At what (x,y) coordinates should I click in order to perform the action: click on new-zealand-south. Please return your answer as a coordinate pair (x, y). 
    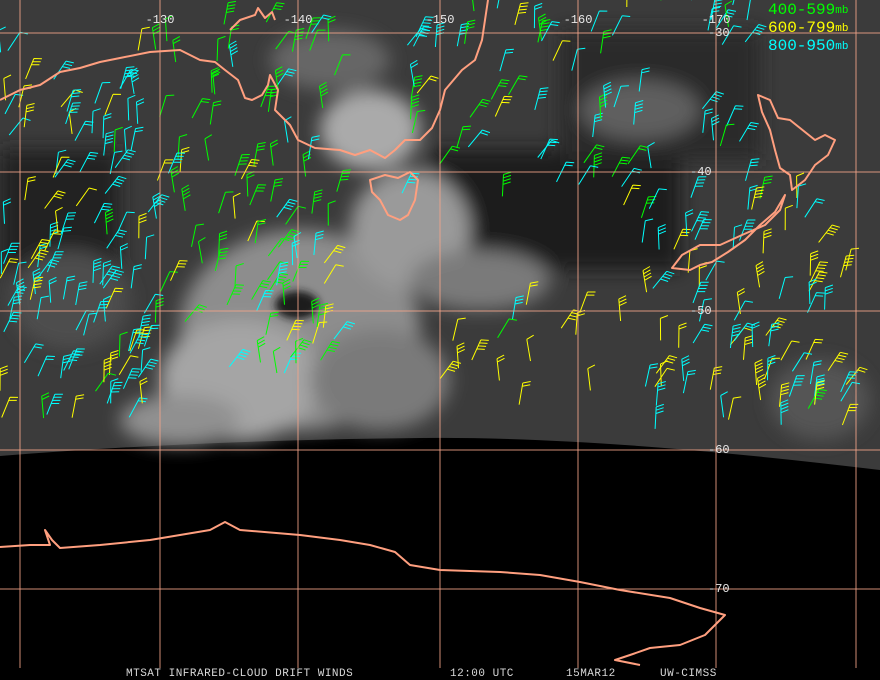
    Looking at the image, I should click on (728, 232).